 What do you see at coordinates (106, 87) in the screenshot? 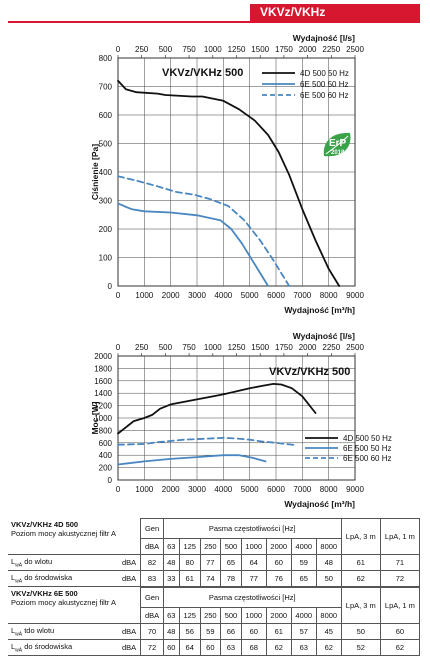
I see `y-tick-label: 700` at bounding box center [106, 87].